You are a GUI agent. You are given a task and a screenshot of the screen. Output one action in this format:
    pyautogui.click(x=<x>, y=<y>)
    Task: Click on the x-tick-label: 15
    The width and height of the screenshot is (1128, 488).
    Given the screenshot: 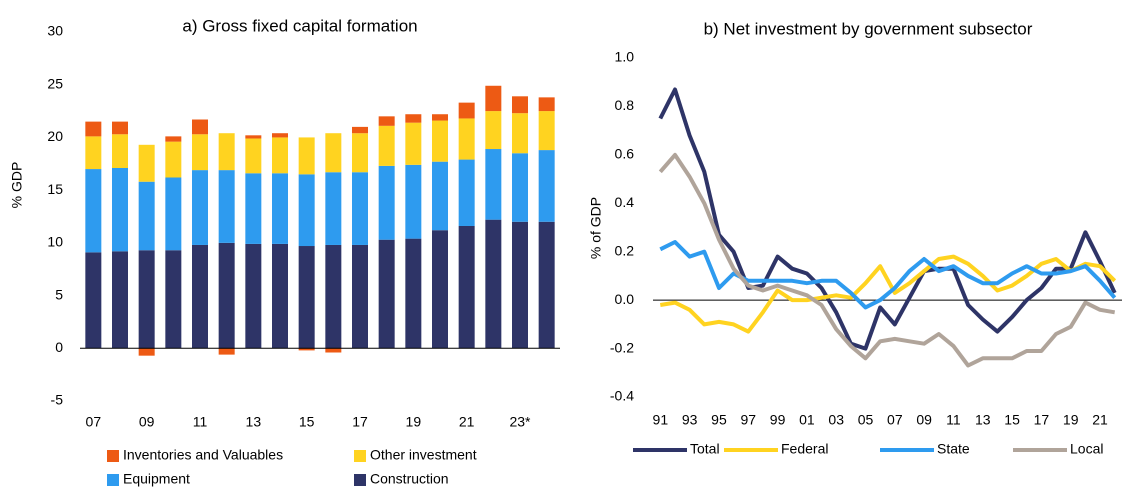 What is the action you would take?
    pyautogui.click(x=307, y=422)
    